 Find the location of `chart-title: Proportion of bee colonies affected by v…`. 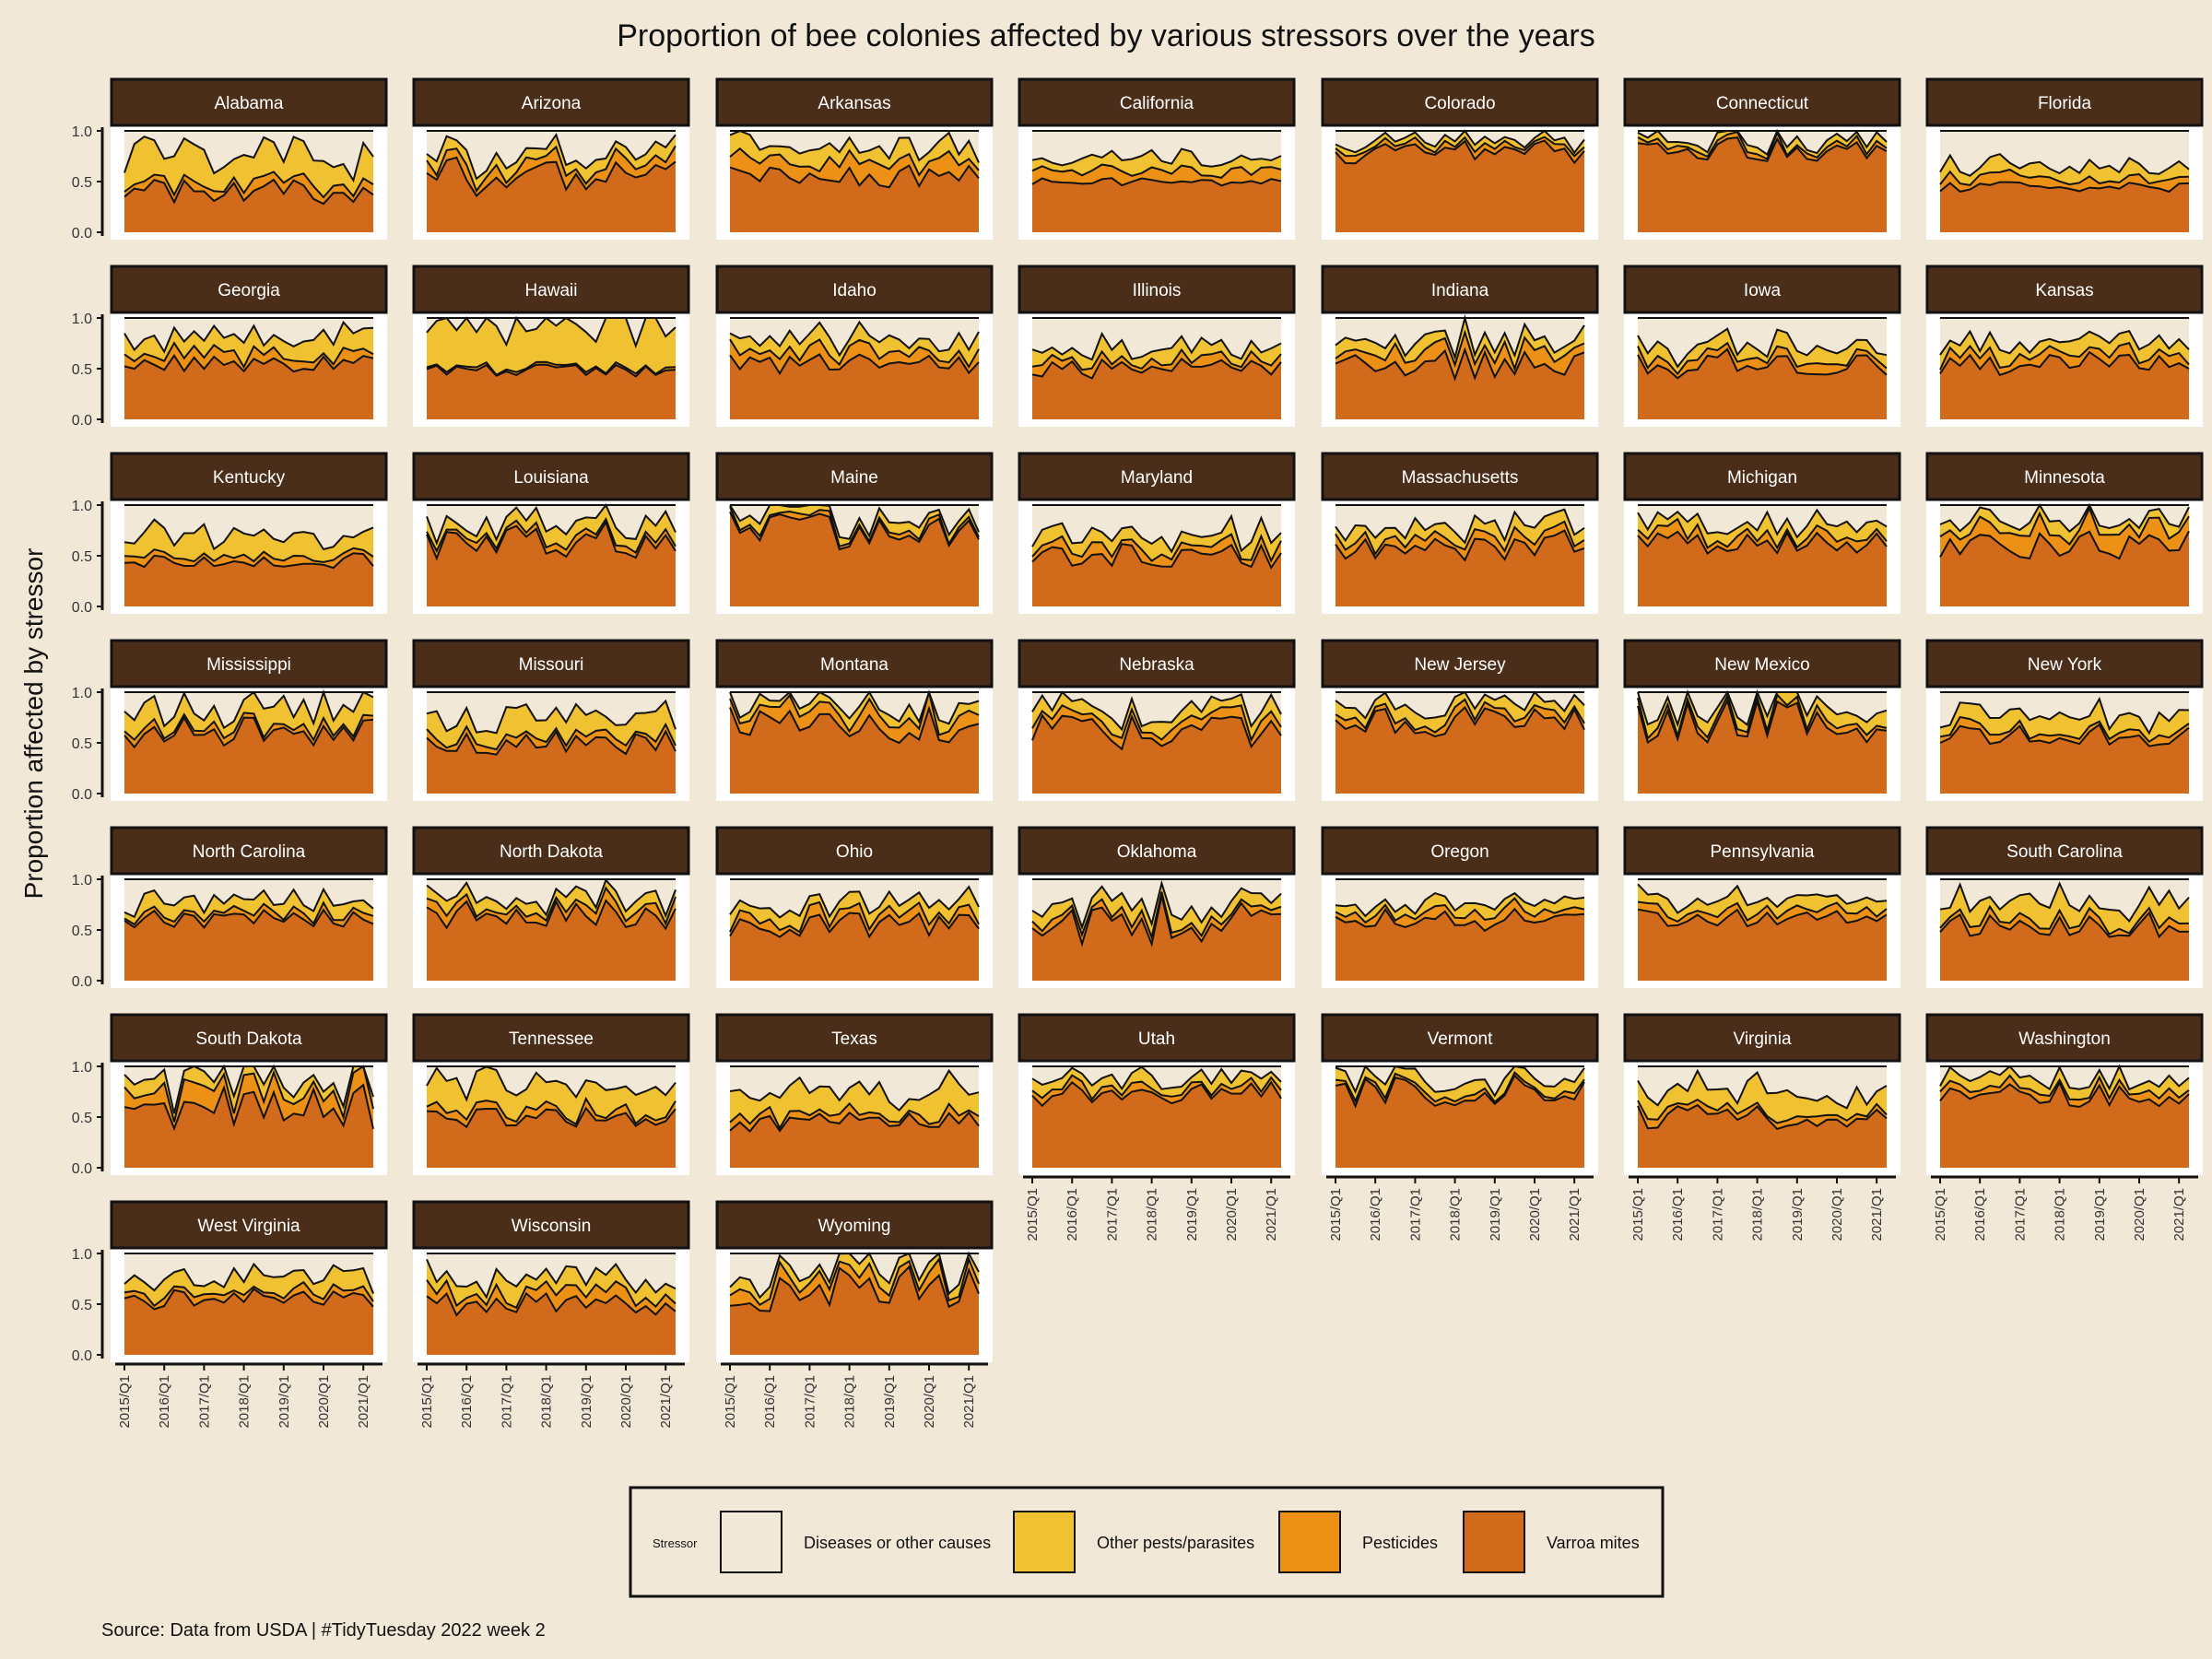

chart-title: Proportion of bee colonies affected by v… is located at coordinates (1106, 35).